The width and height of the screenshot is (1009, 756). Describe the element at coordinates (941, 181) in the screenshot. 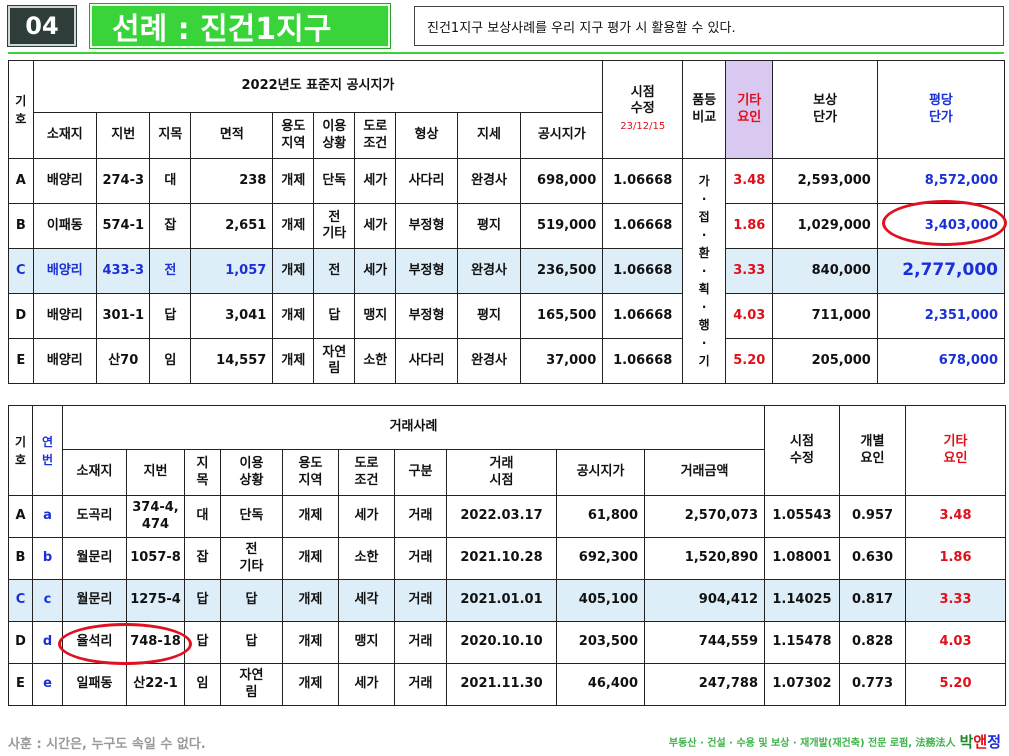

I see `cell-per-pyeong: 8,572,000` at that location.